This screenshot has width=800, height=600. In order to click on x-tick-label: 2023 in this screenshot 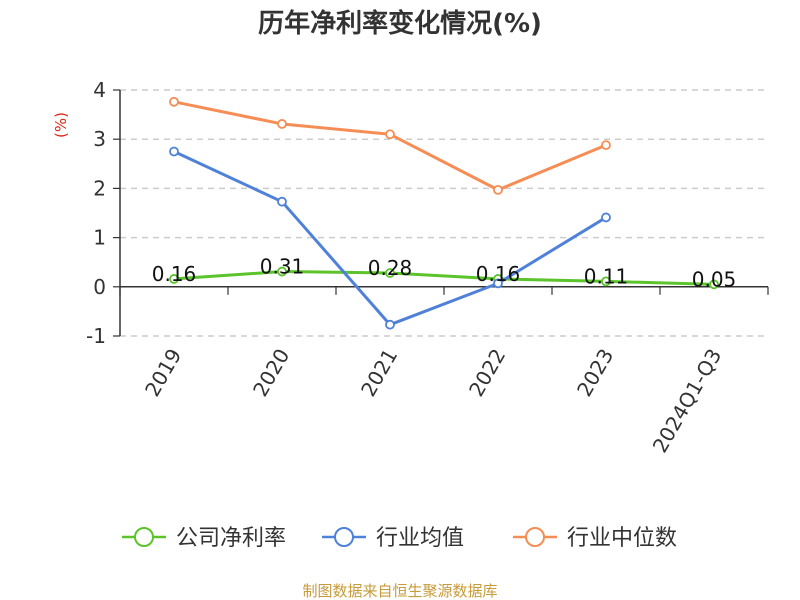, I will do `click(595, 373)`.